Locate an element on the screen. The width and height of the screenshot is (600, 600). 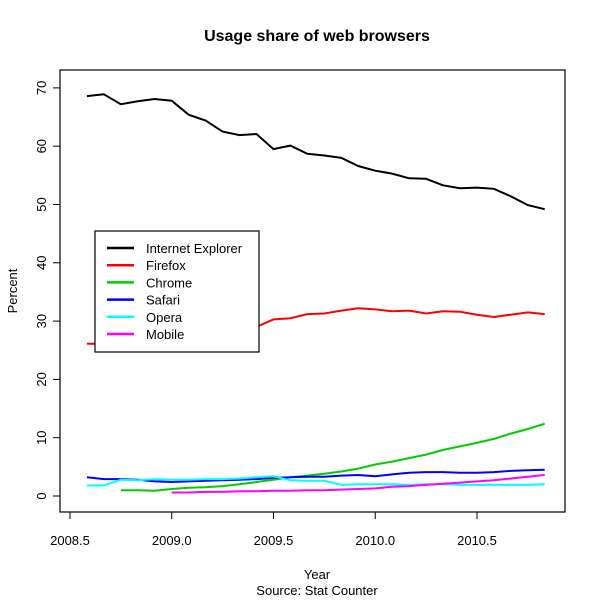
y-tick-label: 30 is located at coordinates (41, 321).